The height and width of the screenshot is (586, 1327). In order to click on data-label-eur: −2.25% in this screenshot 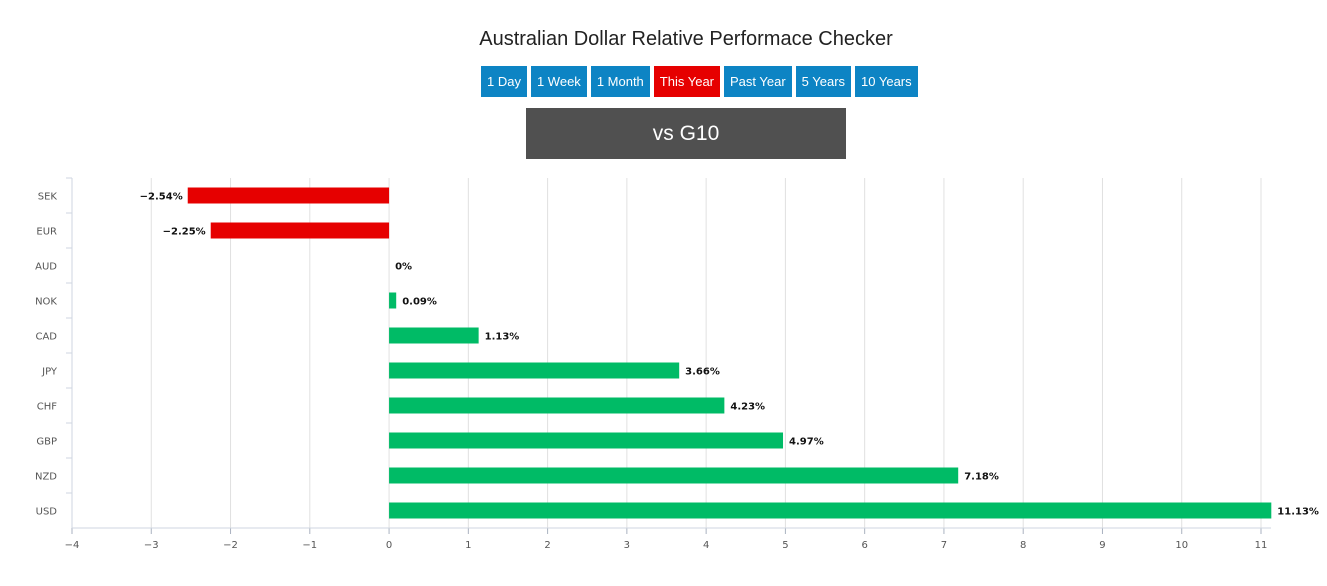, I will do `click(184, 232)`.